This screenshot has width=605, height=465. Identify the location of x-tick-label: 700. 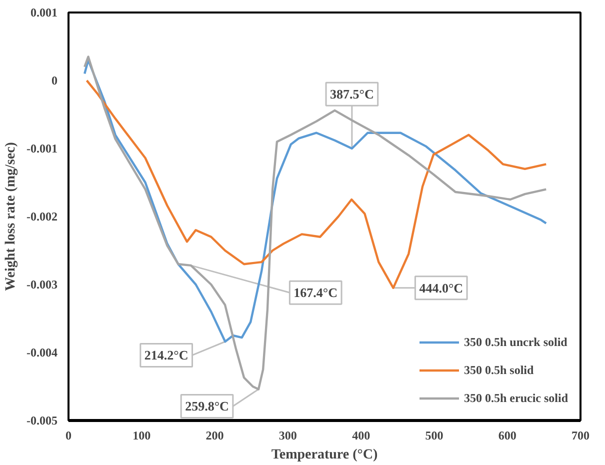
(581, 435).